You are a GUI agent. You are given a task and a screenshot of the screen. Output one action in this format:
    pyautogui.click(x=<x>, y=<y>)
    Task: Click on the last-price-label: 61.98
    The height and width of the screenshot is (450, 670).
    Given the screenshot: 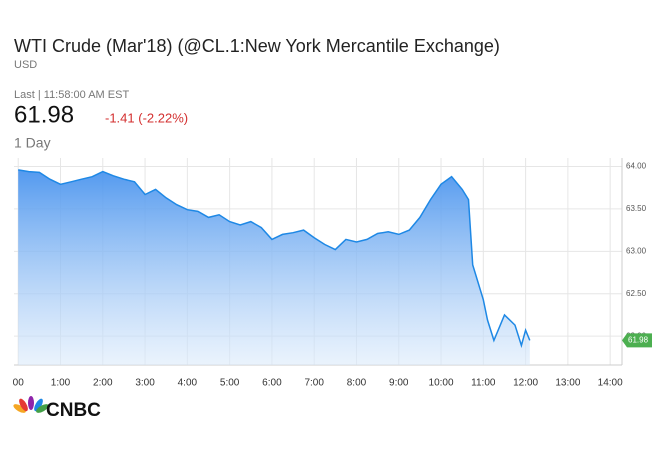 What is the action you would take?
    pyautogui.click(x=638, y=340)
    